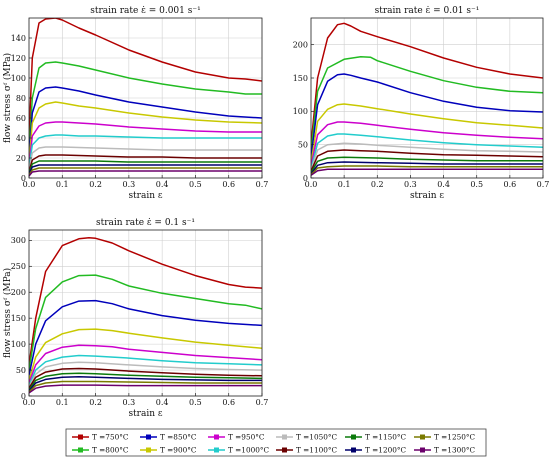 The image size is (550, 460). I want to click on legend-label: T =1250°C, so click(455, 437).